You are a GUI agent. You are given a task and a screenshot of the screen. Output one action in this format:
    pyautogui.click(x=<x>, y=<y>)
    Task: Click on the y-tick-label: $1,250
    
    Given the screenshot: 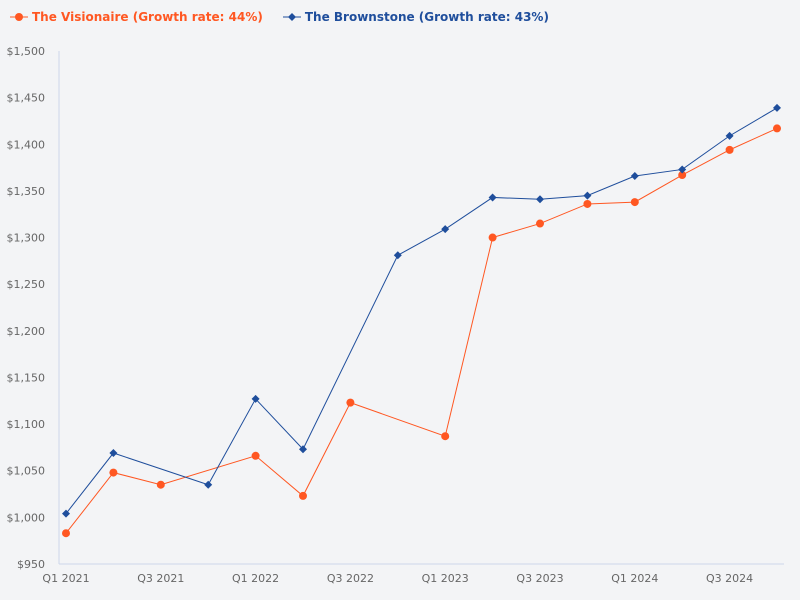 What is the action you would take?
    pyautogui.click(x=26, y=284)
    